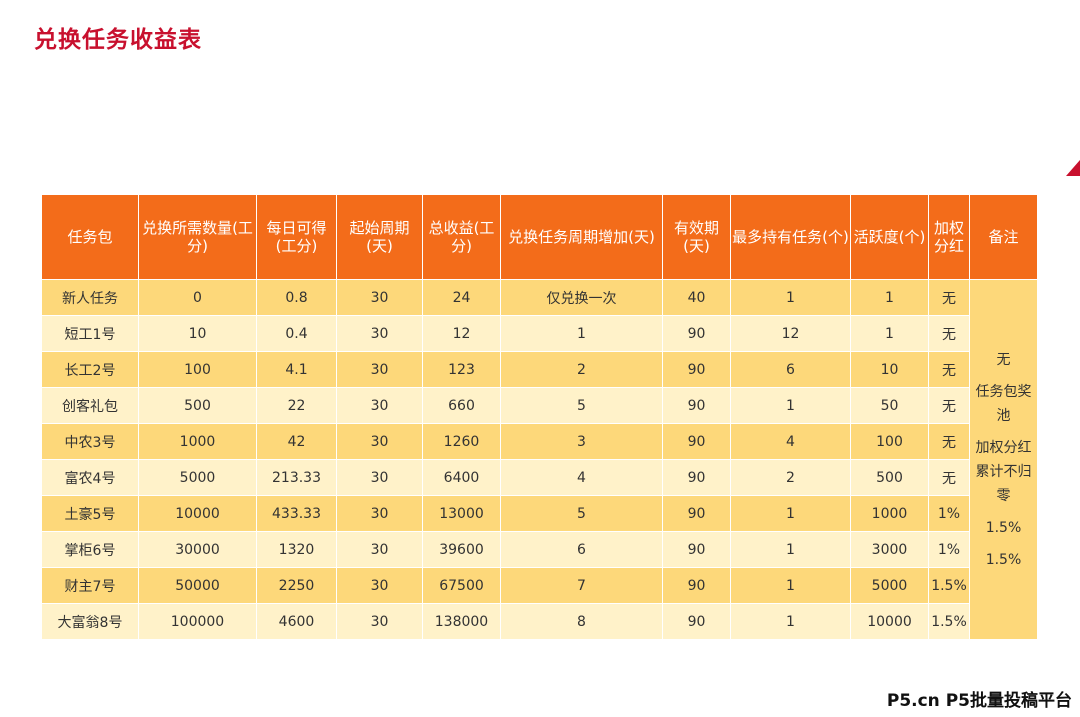  I want to click on table-cell: 67500, so click(461, 585).